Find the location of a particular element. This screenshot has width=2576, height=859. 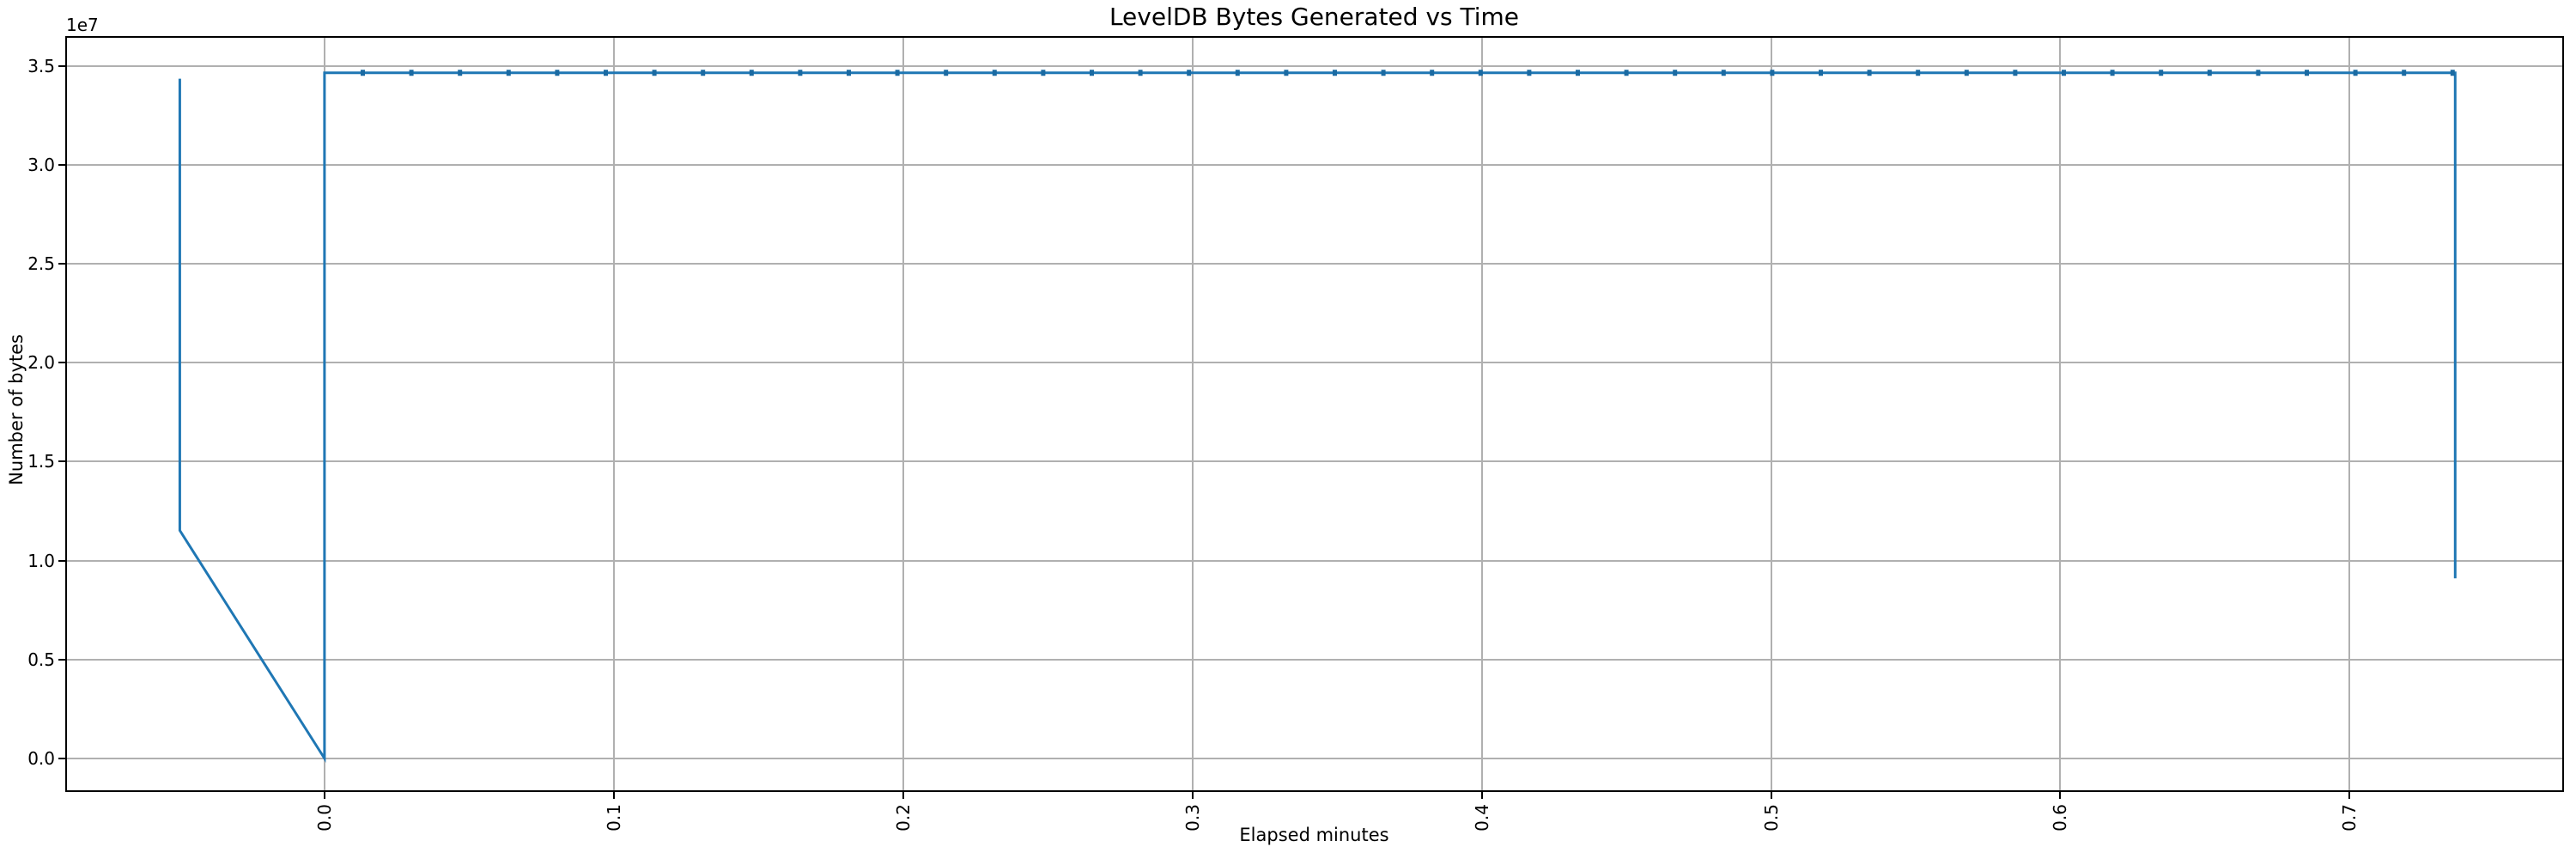

y-tick-label: 1.0 is located at coordinates (41, 560).